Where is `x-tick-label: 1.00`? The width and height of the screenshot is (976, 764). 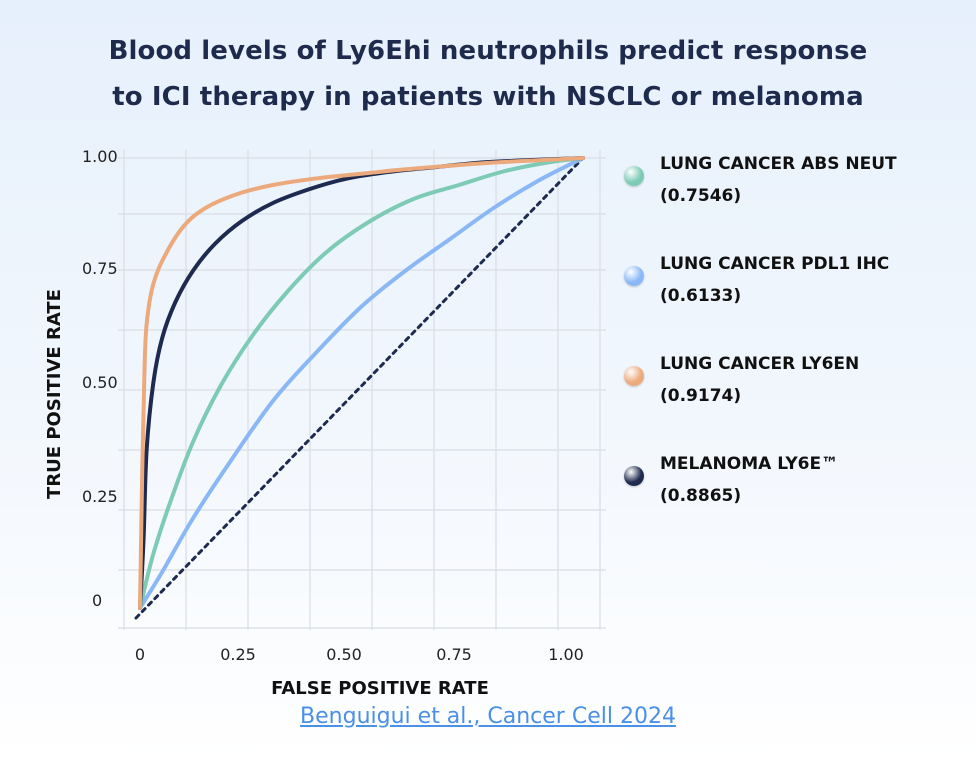
x-tick-label: 1.00 is located at coordinates (566, 654).